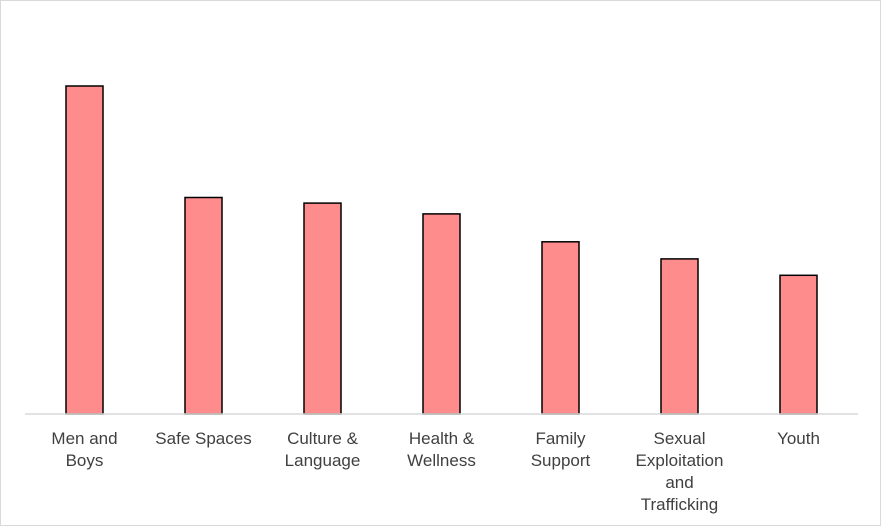  Describe the element at coordinates (680, 460) in the screenshot. I see `category-label-line: Exploitation` at that location.